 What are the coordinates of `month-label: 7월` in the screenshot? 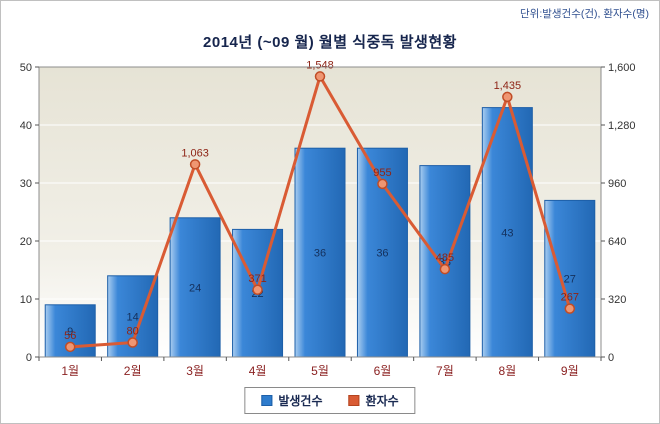 It's located at (445, 371).